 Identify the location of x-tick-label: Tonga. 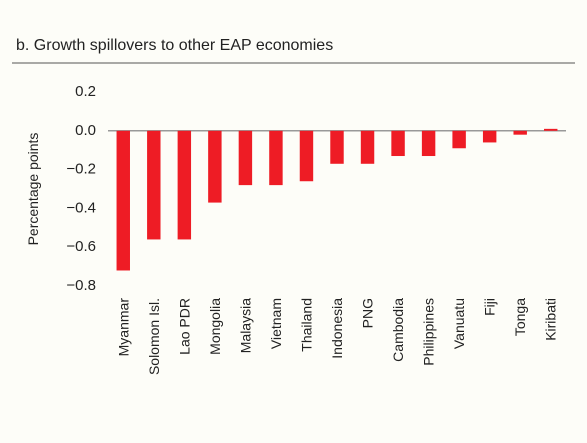
(520, 317).